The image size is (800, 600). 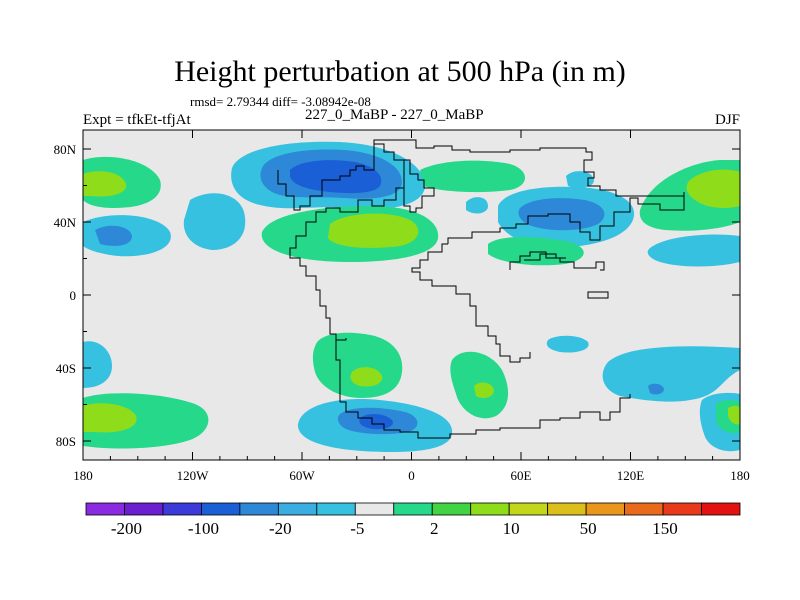 I want to click on x-tick-labels: 180 120W 60W 0 60E 120E 180, so click(x=411, y=475).